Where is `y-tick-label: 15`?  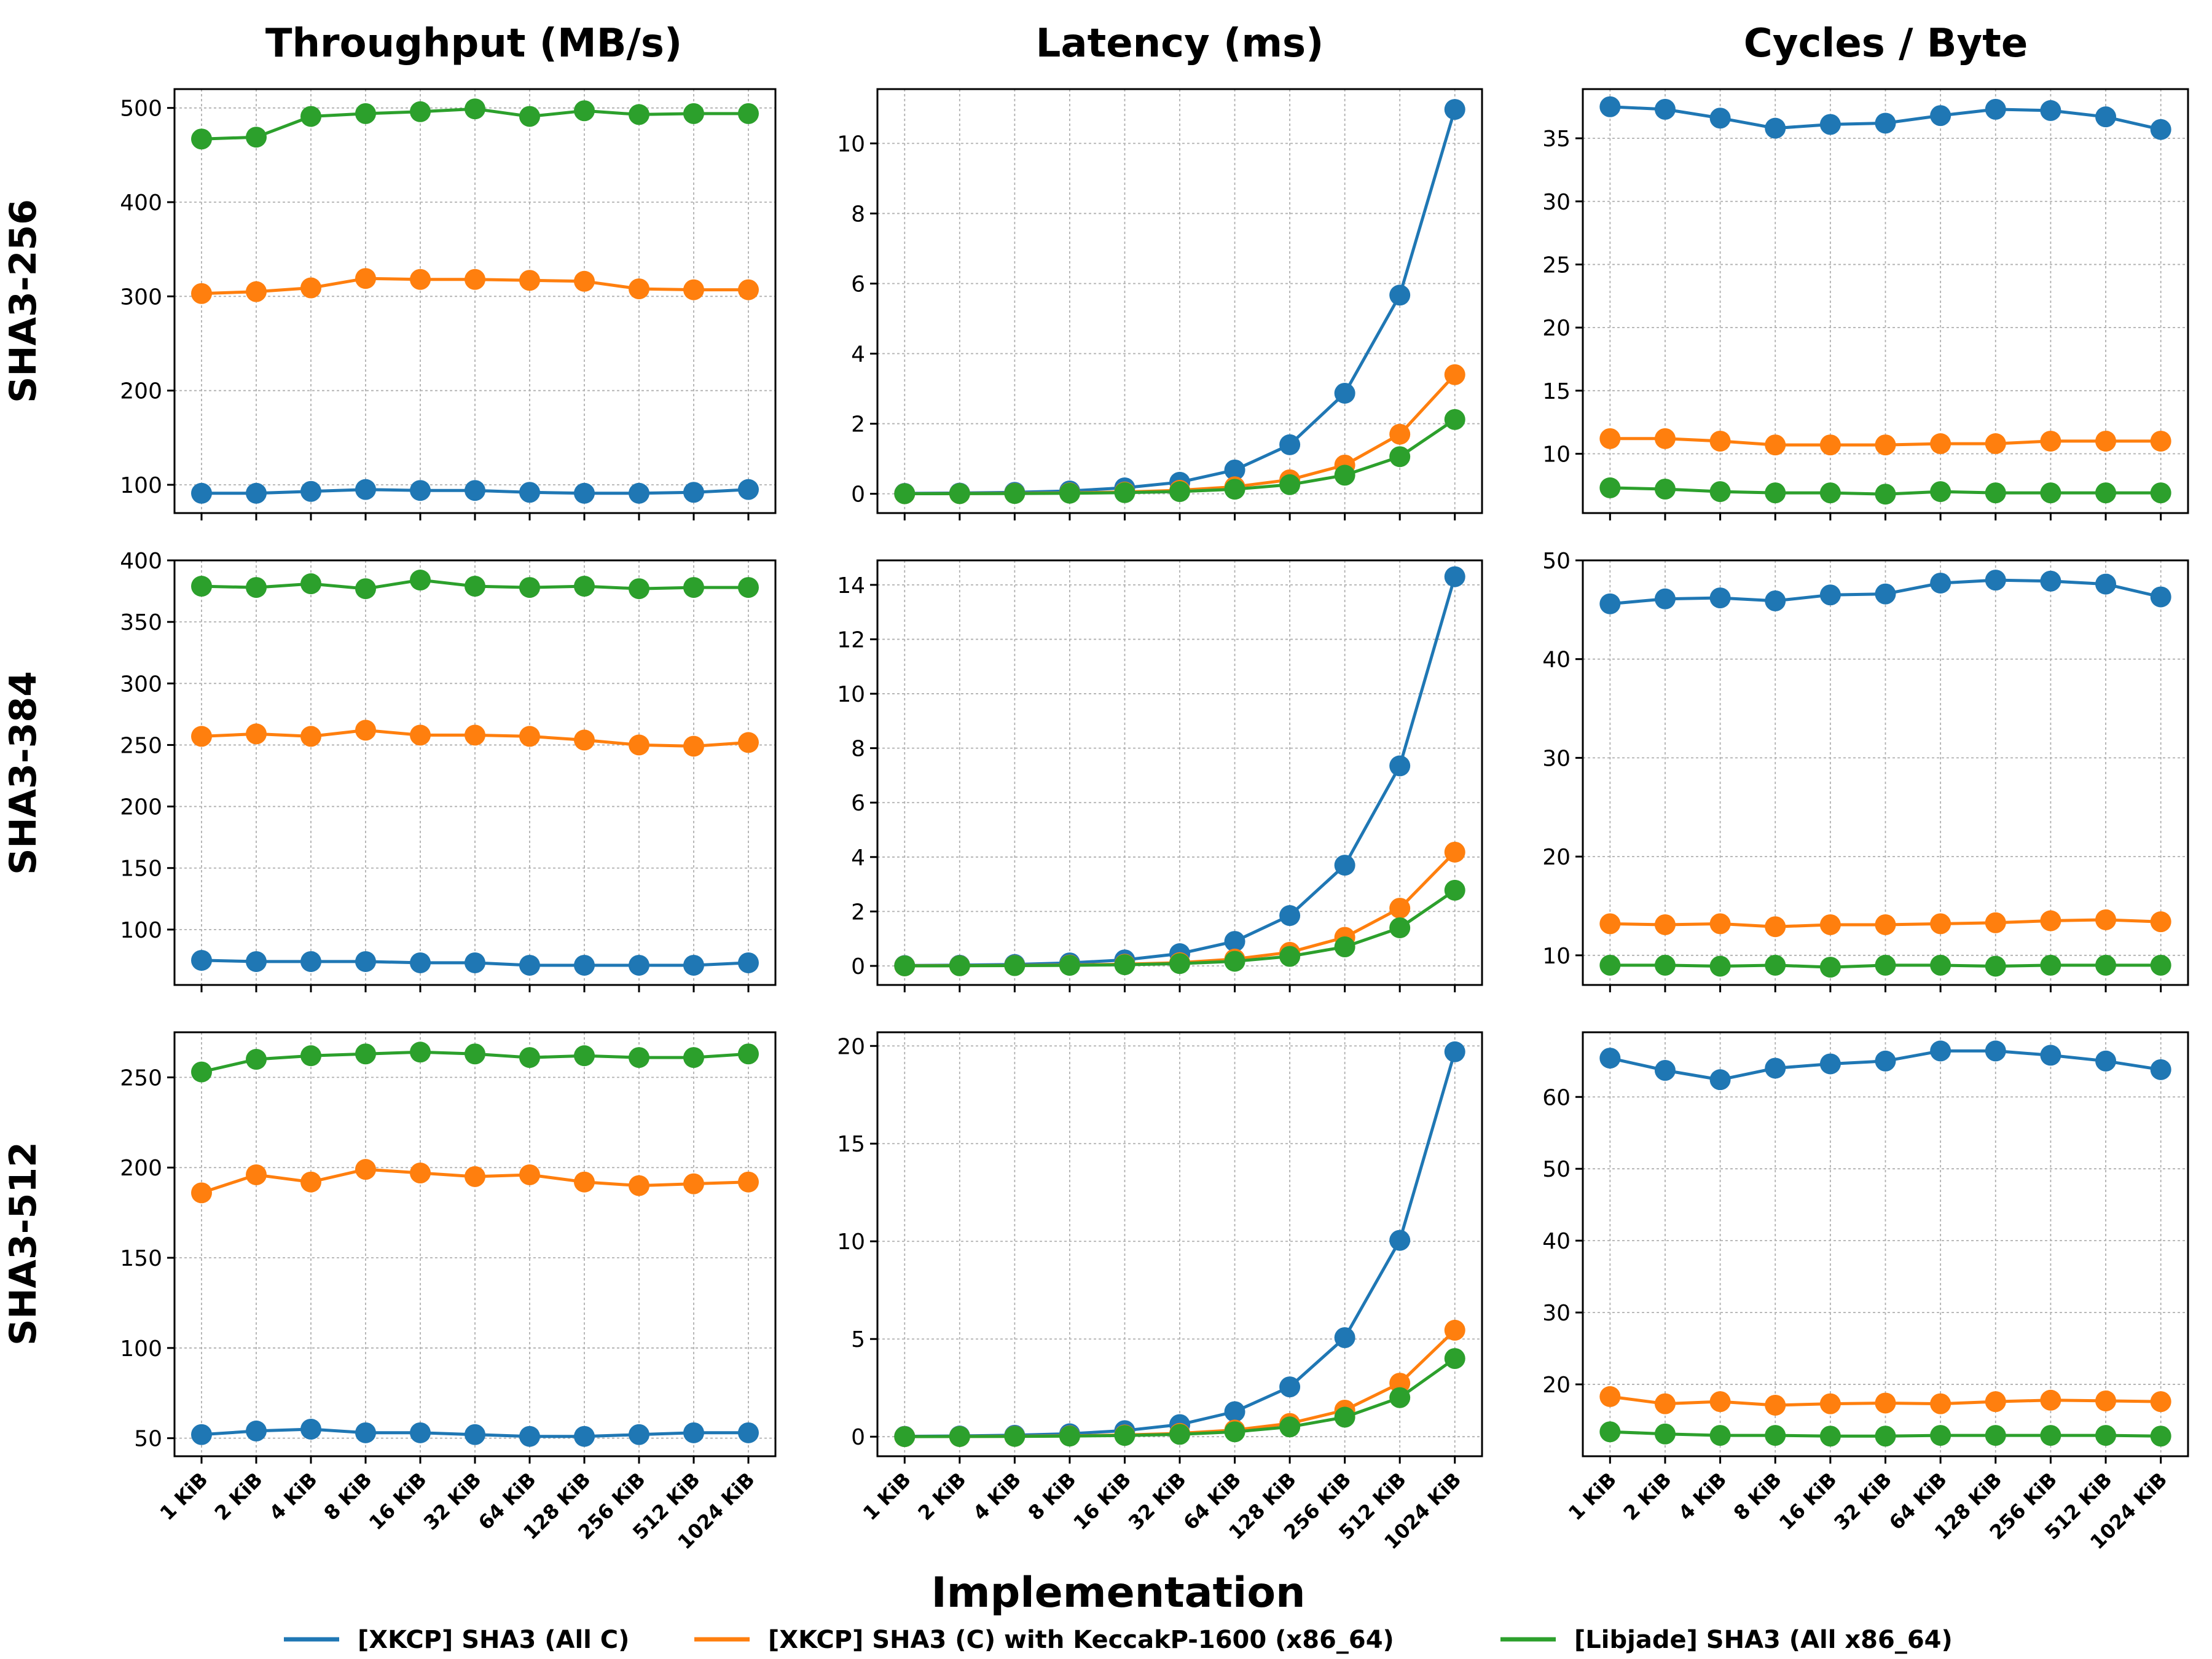 y-tick-label: 15 is located at coordinates (851, 1144).